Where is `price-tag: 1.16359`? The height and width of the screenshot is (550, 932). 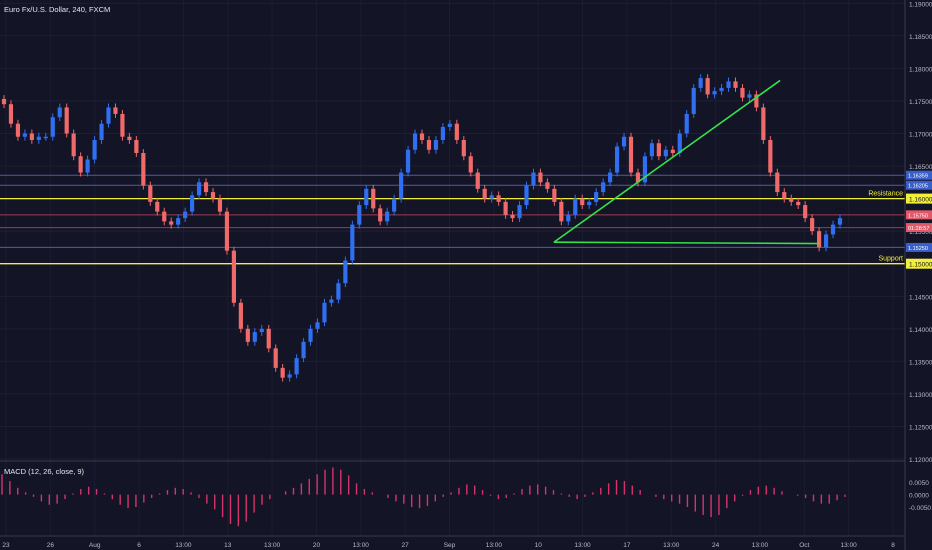 price-tag: 1.16359 is located at coordinates (918, 177).